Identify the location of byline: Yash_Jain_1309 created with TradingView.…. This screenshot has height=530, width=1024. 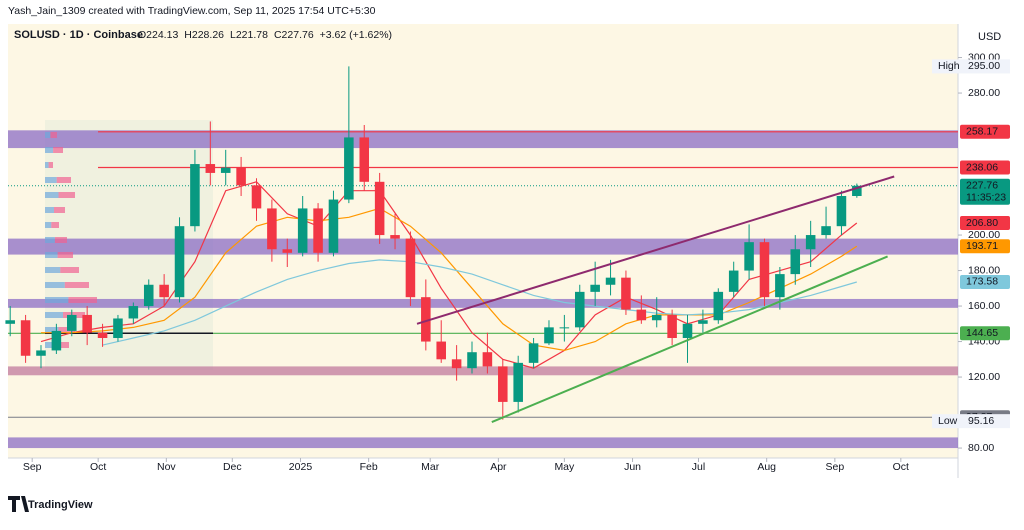
(192, 11).